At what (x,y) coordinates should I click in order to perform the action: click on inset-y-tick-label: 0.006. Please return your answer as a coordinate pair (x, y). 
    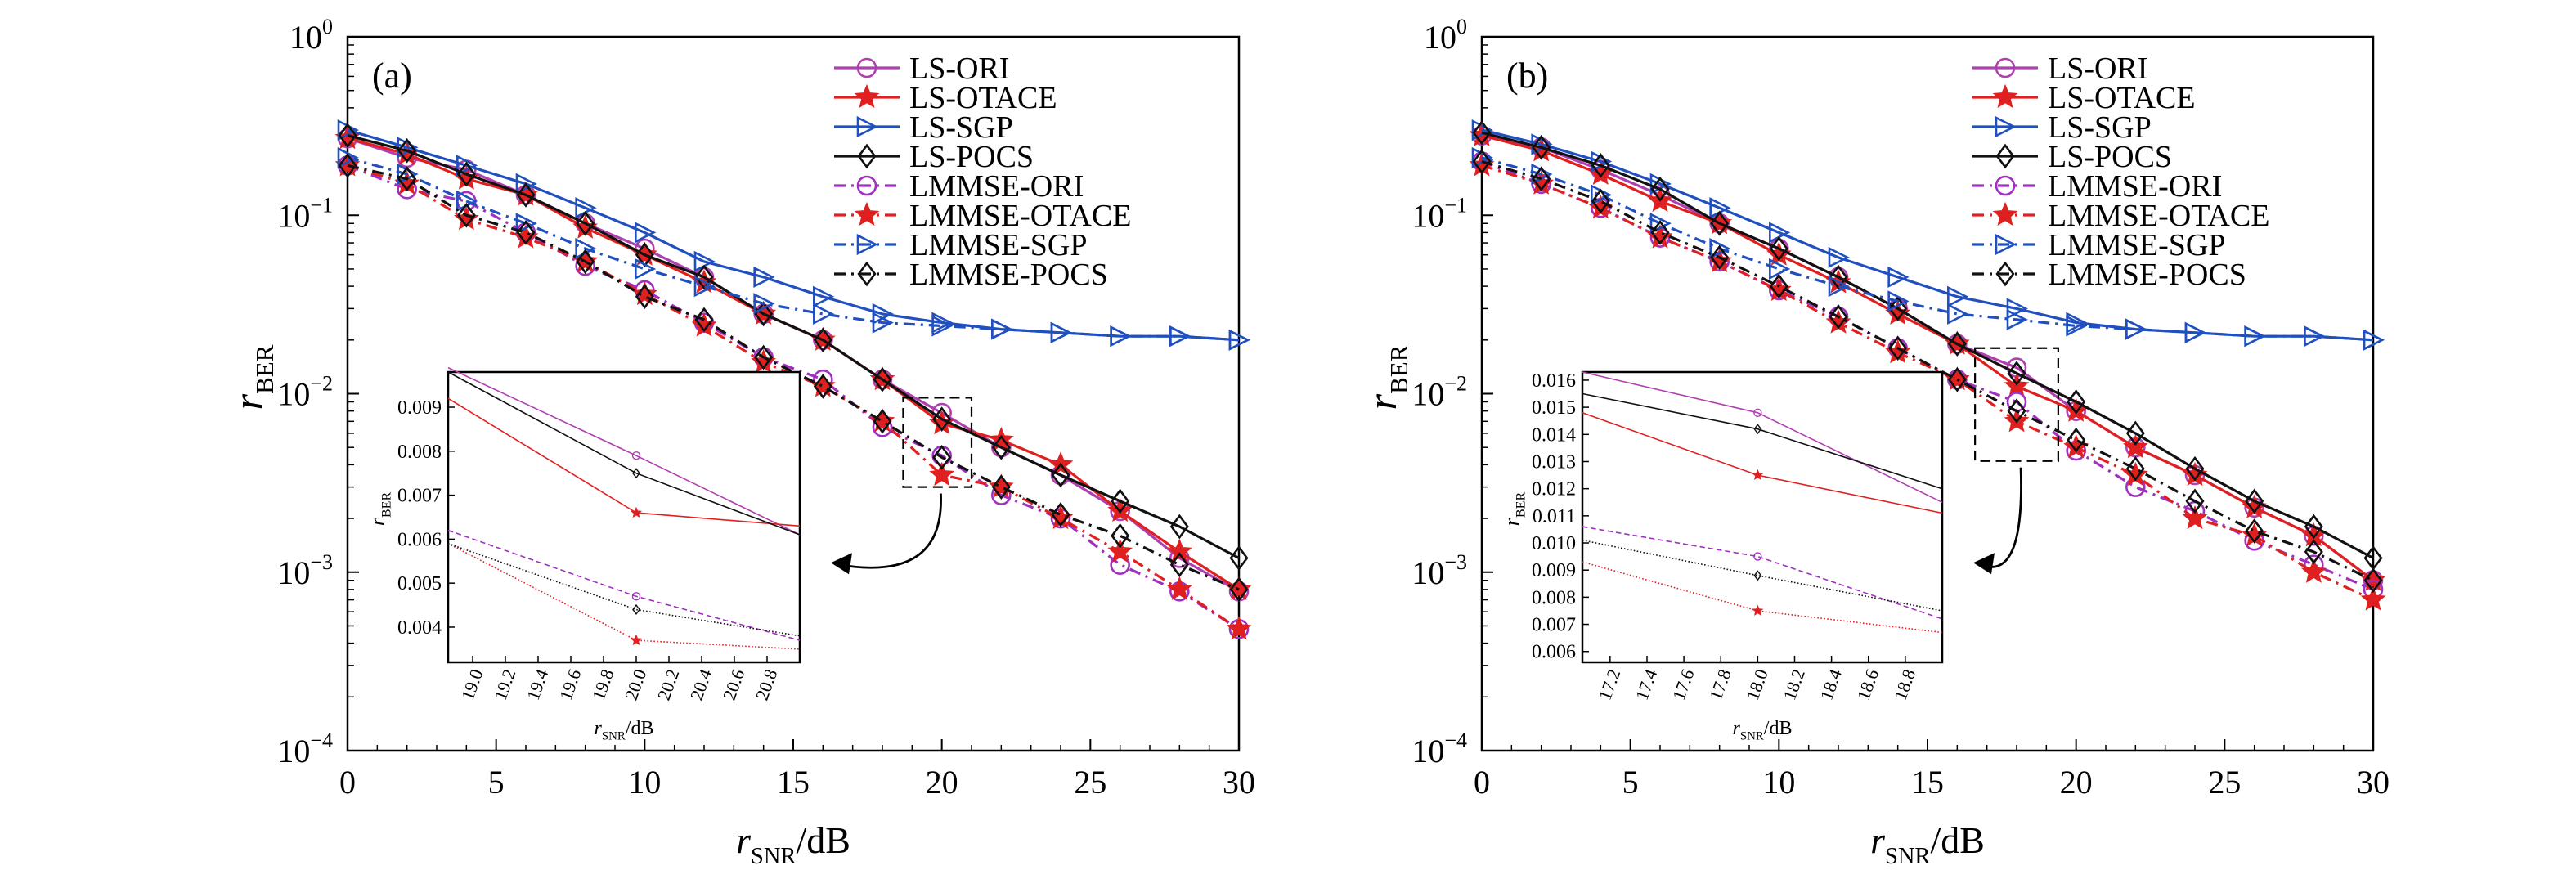
    Looking at the image, I should click on (420, 539).